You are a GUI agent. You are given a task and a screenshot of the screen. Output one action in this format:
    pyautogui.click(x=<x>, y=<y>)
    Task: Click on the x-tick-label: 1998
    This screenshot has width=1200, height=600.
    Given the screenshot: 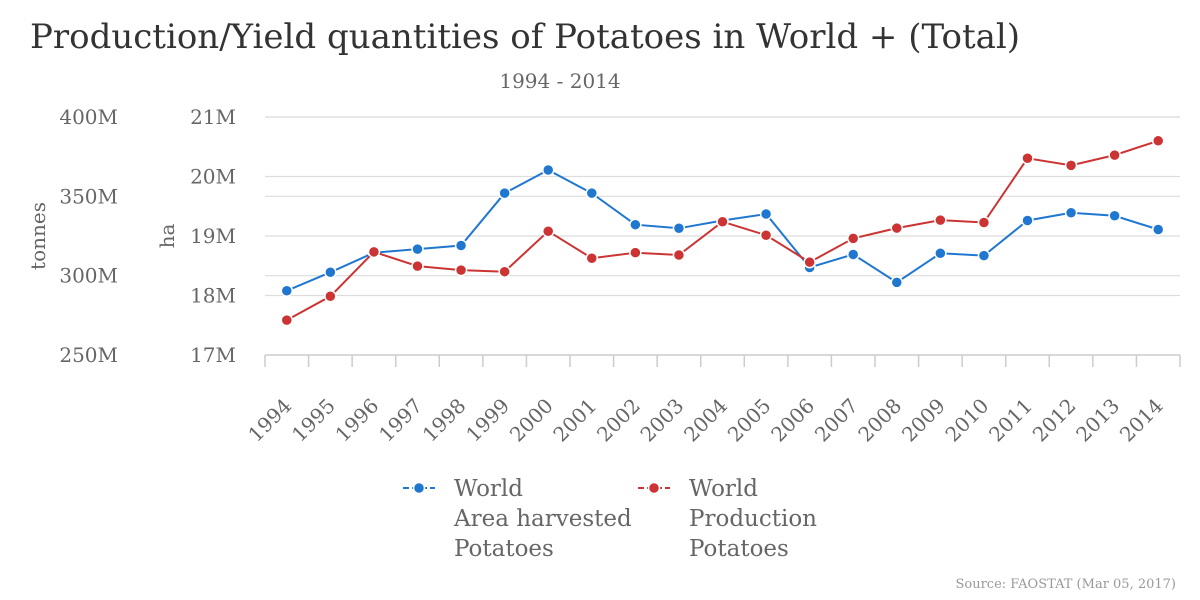 What is the action you would take?
    pyautogui.click(x=444, y=420)
    